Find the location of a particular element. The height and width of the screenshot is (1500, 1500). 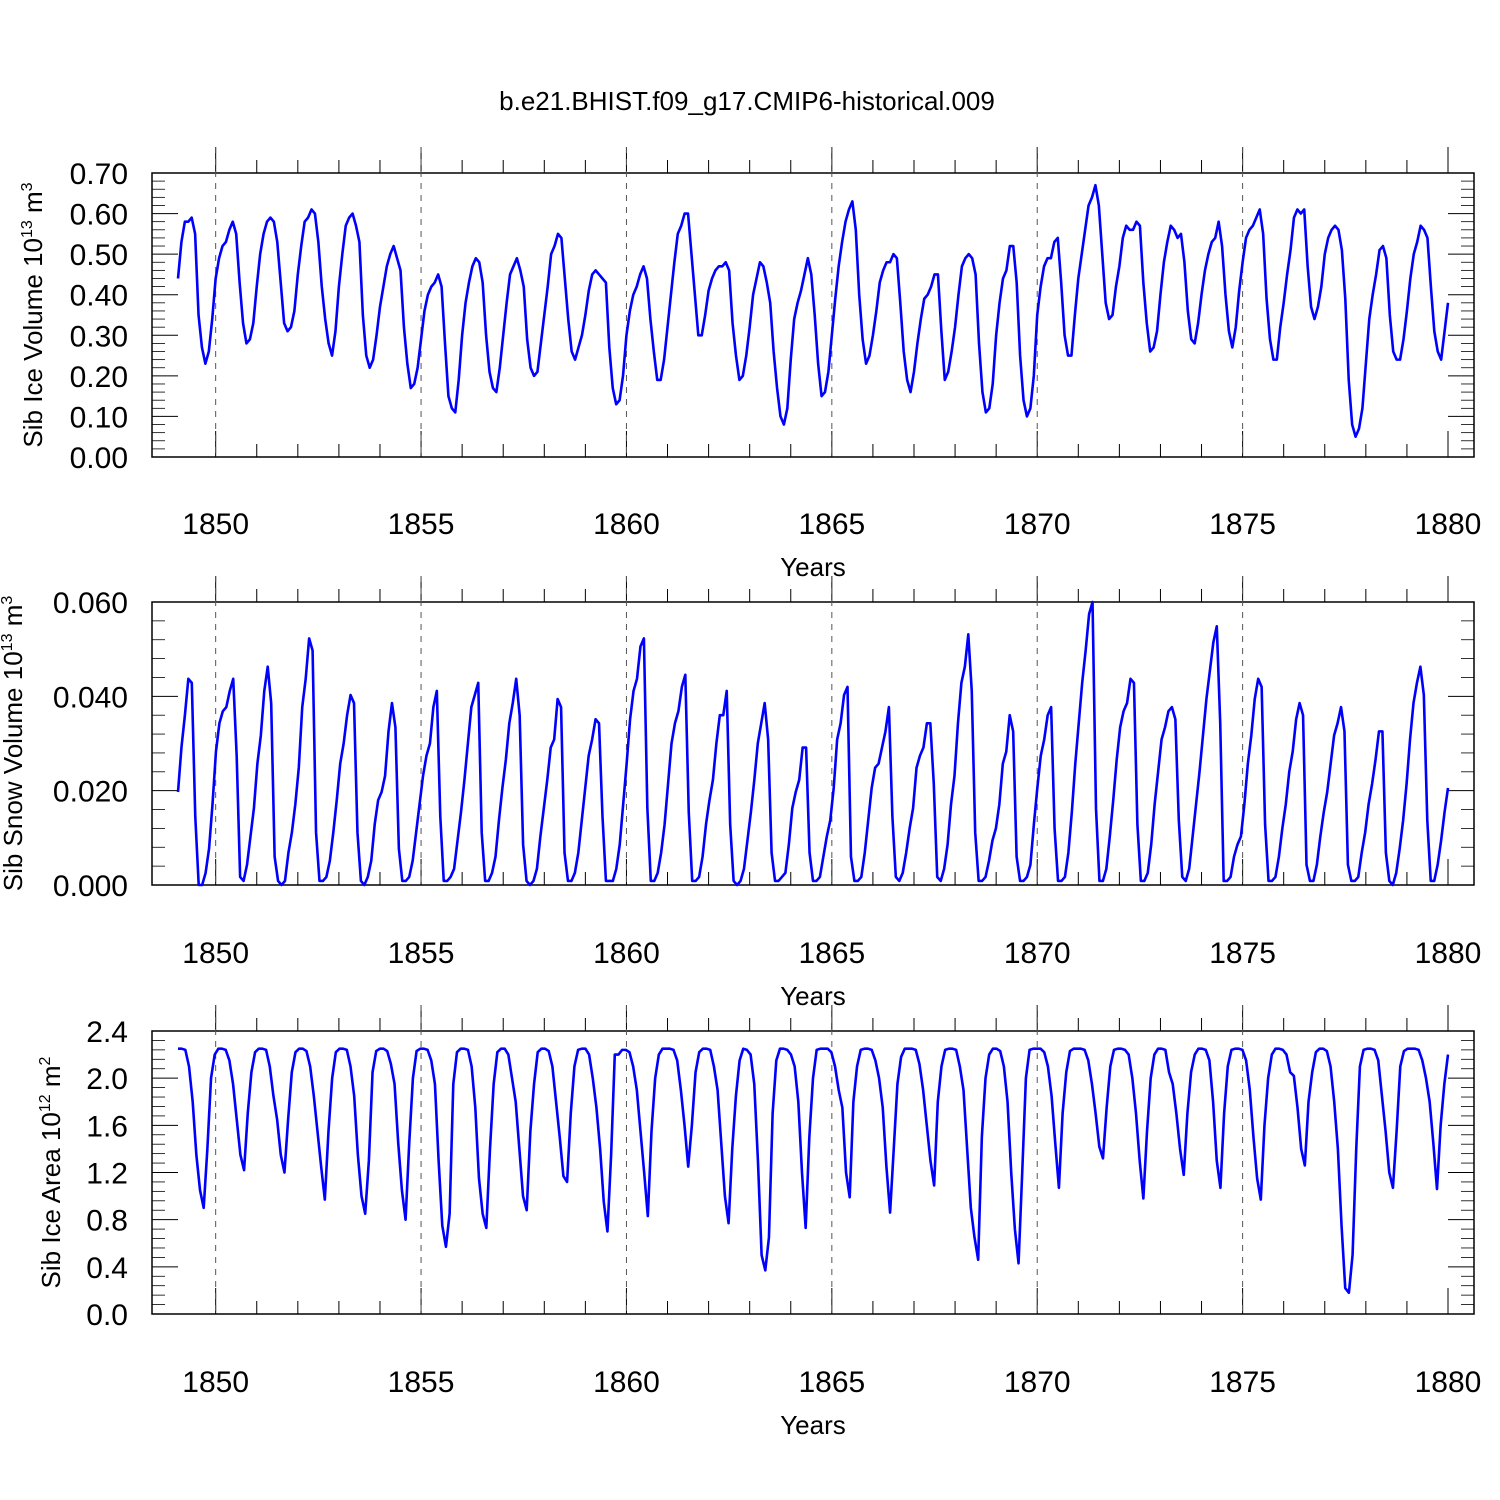

y-tick-label: 0.60 is located at coordinates (99, 215).